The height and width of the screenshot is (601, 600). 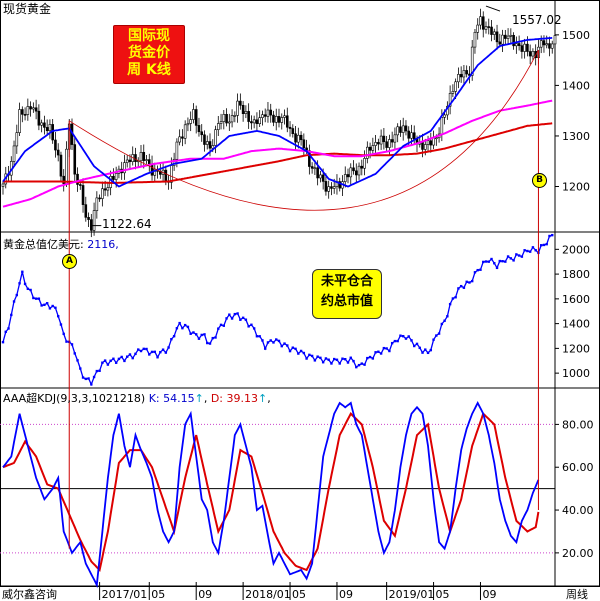 I want to click on ma-long-line, so click(x=278, y=153).